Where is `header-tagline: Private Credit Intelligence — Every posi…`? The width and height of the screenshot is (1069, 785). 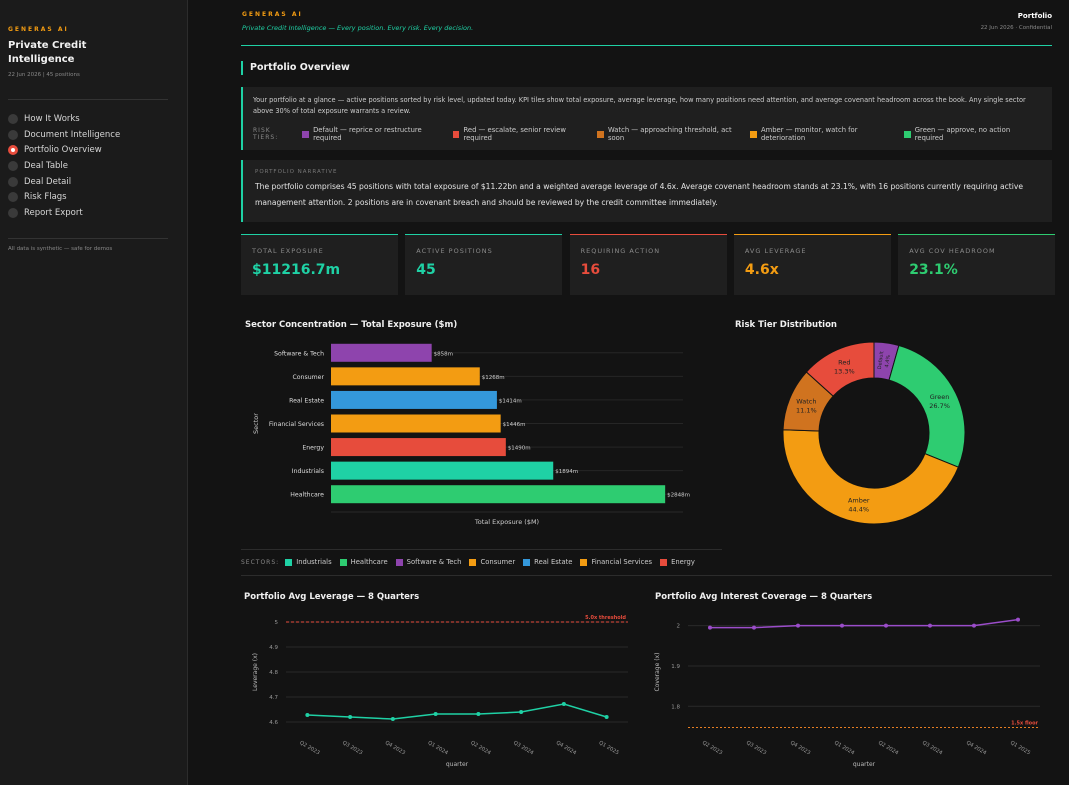 header-tagline: Private Credit Intelligence — Every posi… is located at coordinates (358, 28).